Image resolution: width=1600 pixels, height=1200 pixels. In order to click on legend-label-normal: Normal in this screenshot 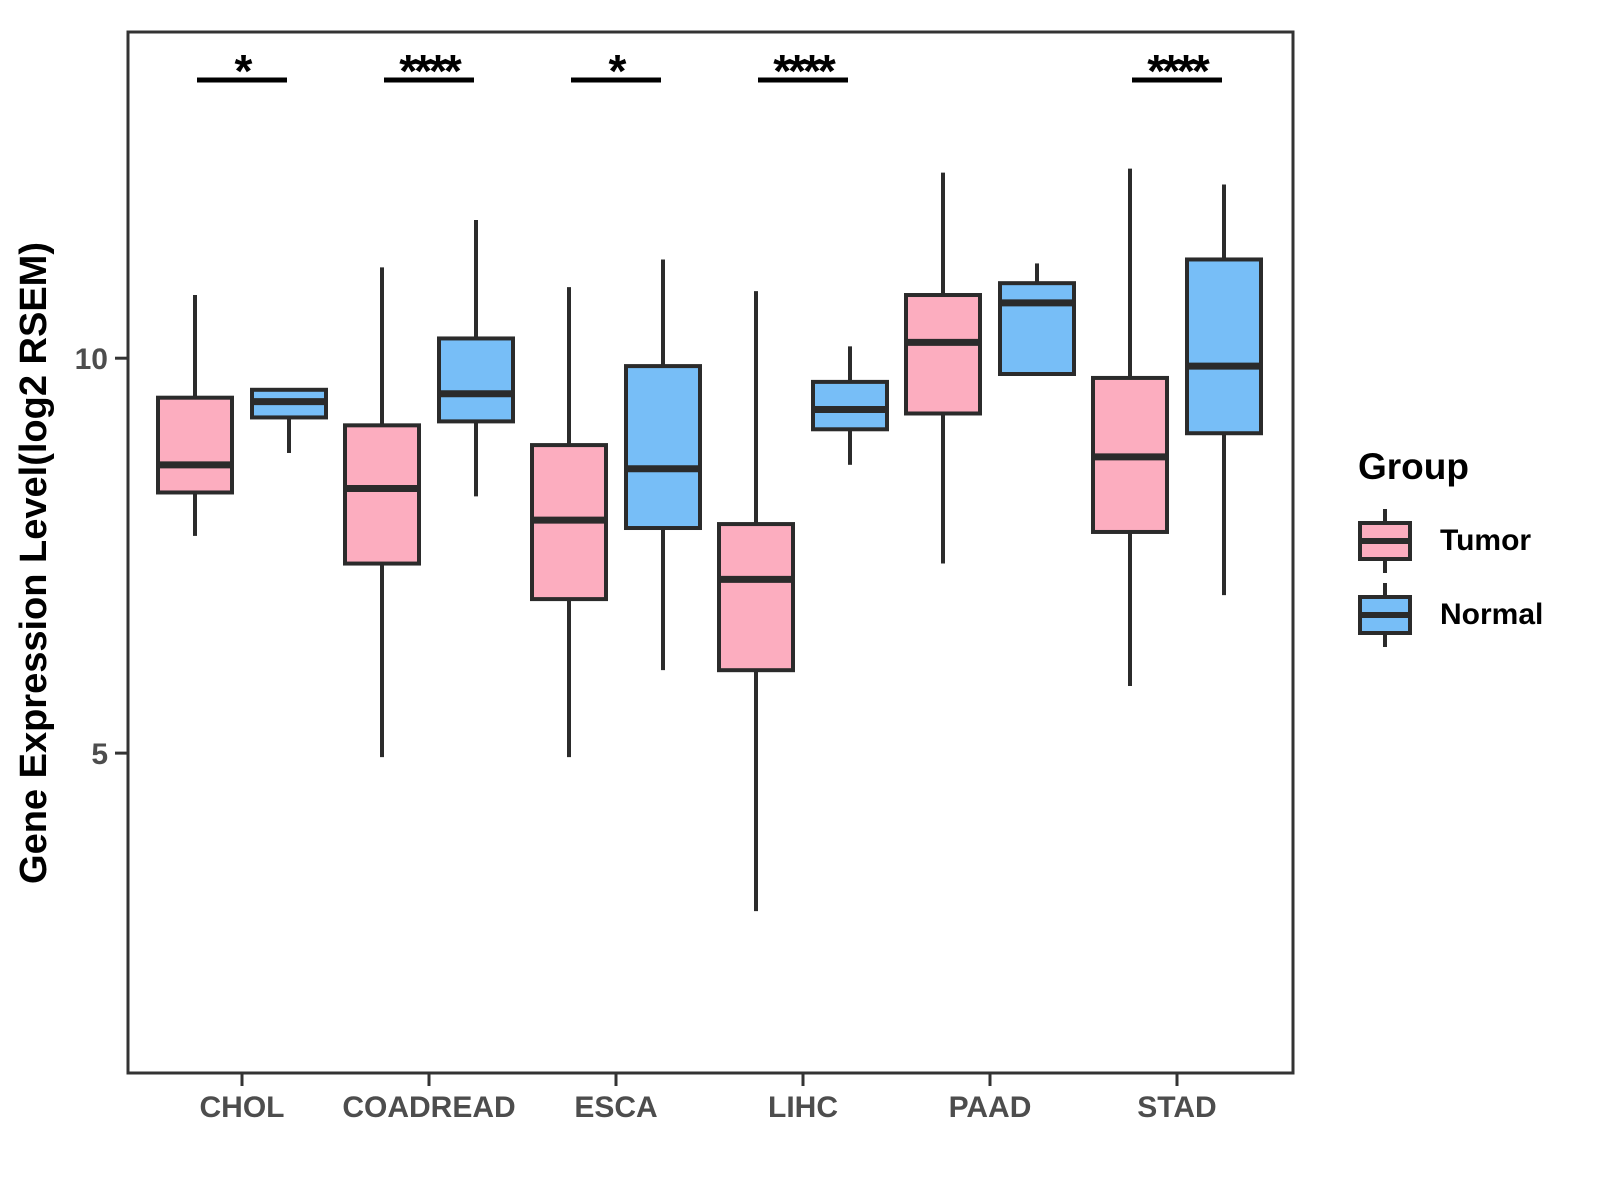, I will do `click(1492, 614)`.